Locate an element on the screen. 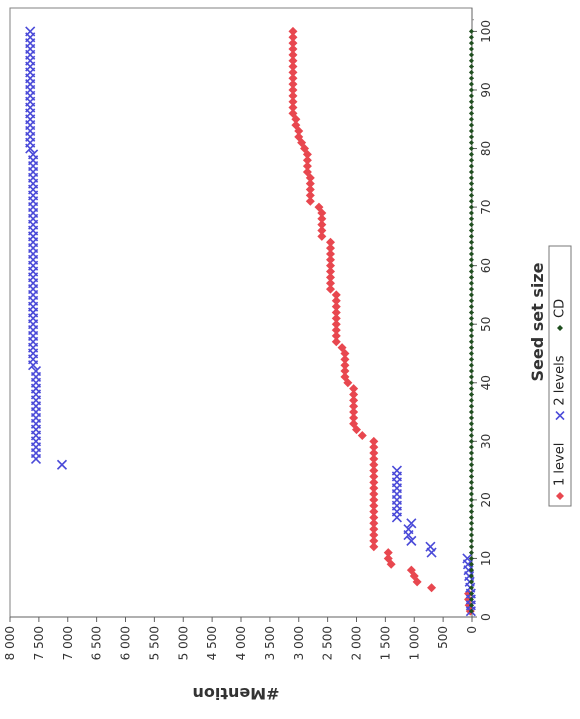 The image size is (580, 719). y-tick-label: 5 000 is located at coordinates (183, 643).